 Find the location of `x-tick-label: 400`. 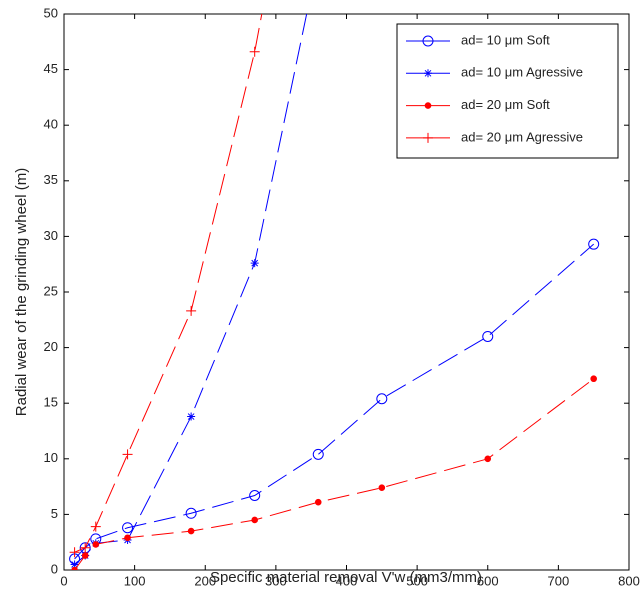

x-tick-label: 400 is located at coordinates (347, 580).